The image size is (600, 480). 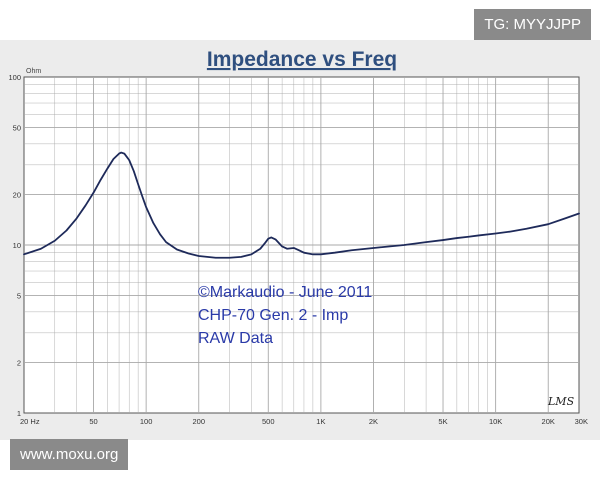 What do you see at coordinates (285, 292) in the screenshot?
I see `annotation-line: ©Markaudio - June 2011` at bounding box center [285, 292].